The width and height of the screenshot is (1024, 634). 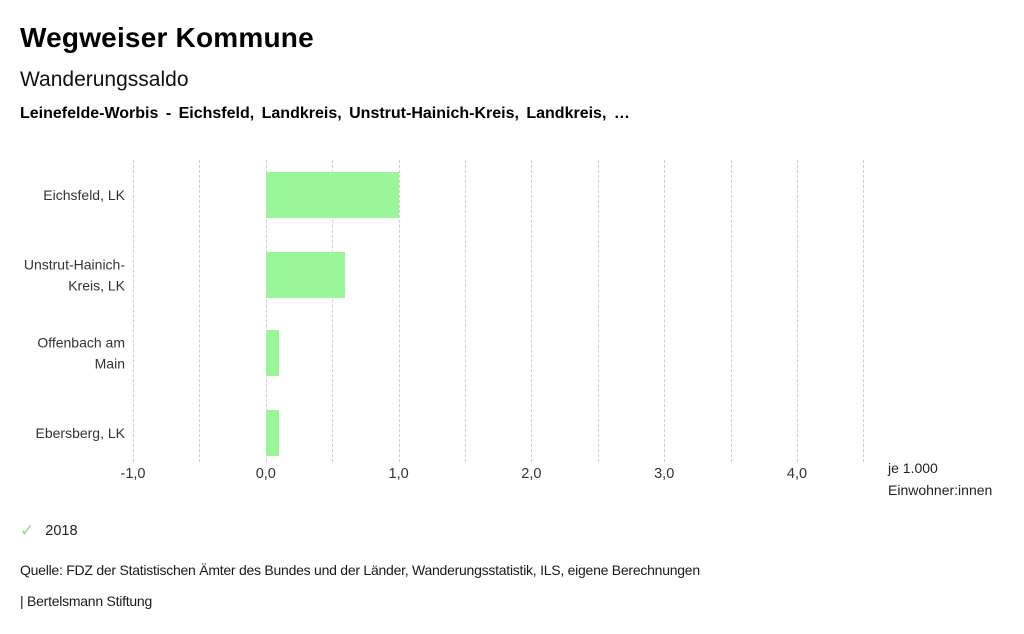 I want to click on category-label: Ebersberg, LK, so click(x=80, y=432).